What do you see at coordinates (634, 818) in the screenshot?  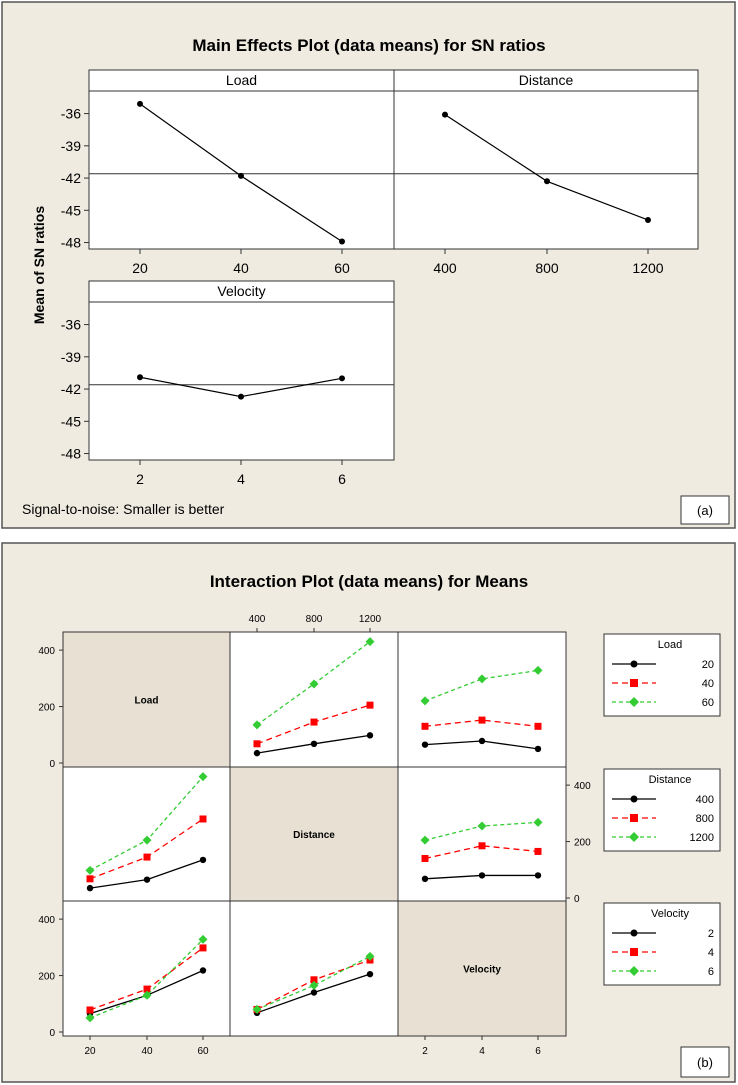 I see `legend-marker-square` at bounding box center [634, 818].